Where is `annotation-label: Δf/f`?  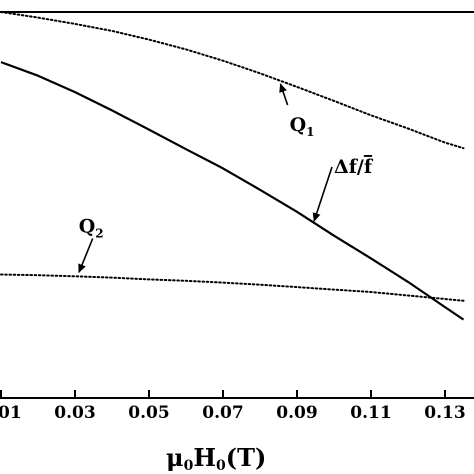
annotation-label: Δf/f is located at coordinates (354, 167).